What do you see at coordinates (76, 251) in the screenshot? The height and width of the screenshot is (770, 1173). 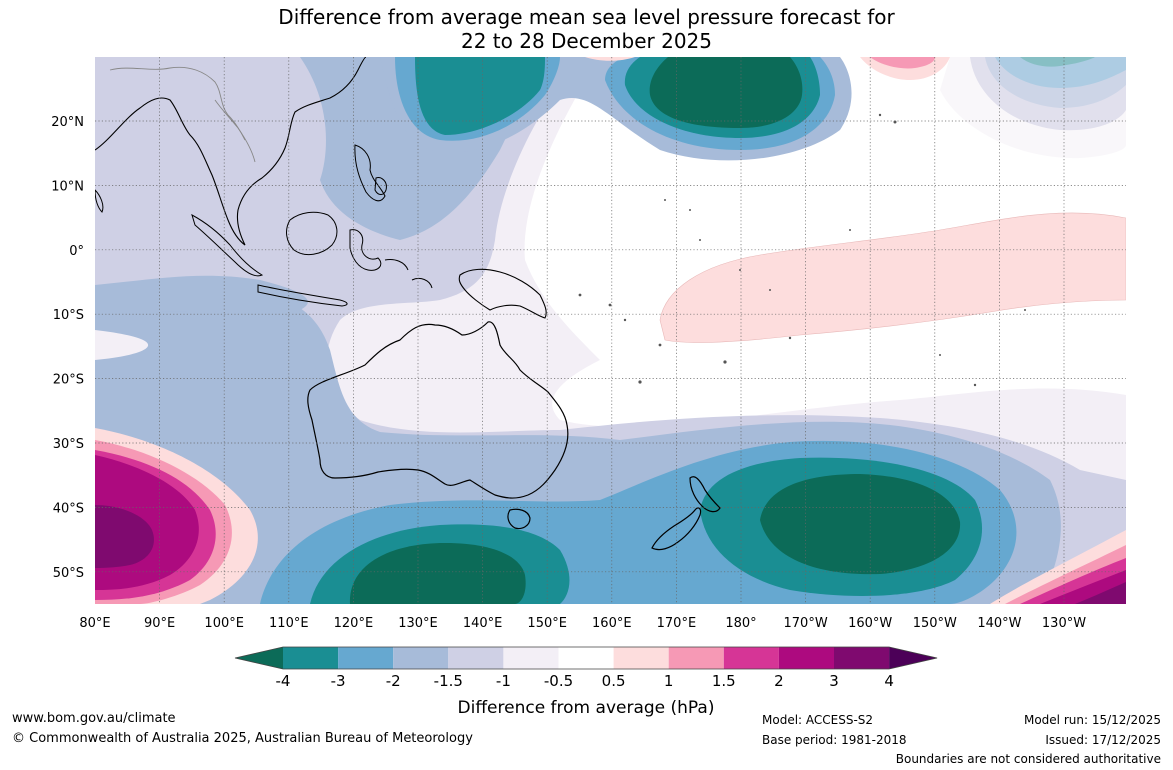 I see `latitude-label: 0°` at bounding box center [76, 251].